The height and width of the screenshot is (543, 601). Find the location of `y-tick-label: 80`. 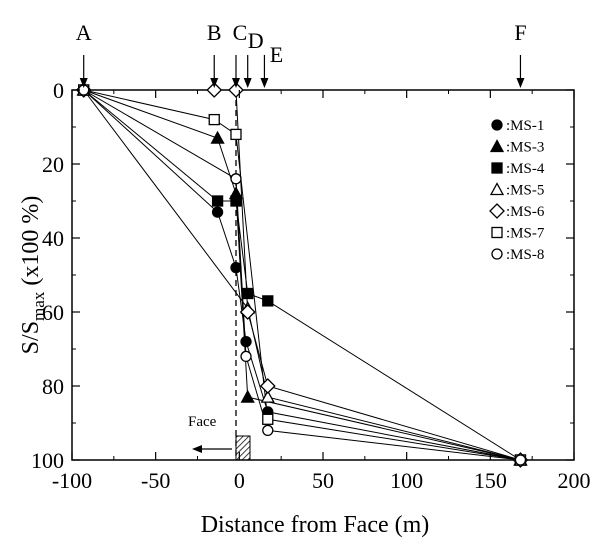

y-tick-label: 80 is located at coordinates (53, 386).